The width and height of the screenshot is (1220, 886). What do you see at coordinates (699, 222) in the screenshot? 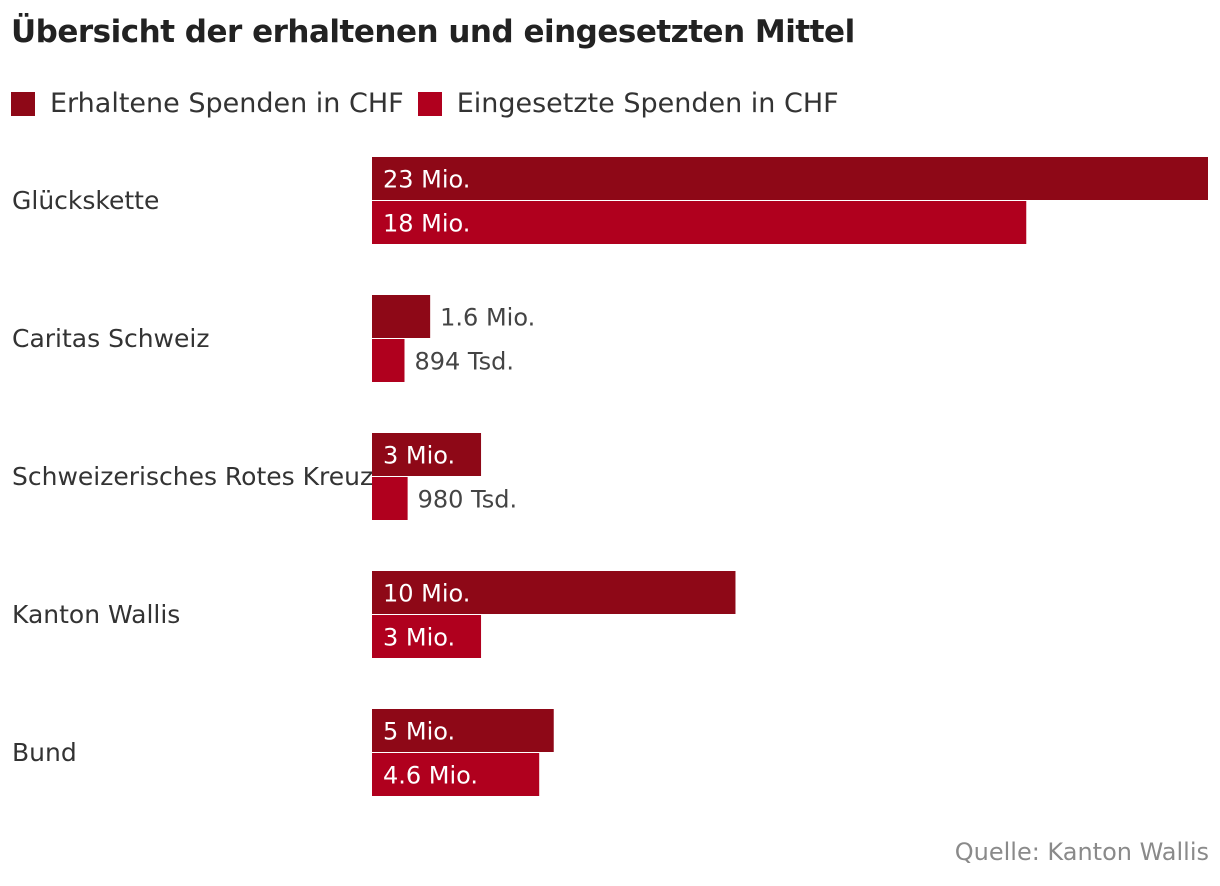
I see `bar-eingesetzt-gl-ckskette` at bounding box center [699, 222].